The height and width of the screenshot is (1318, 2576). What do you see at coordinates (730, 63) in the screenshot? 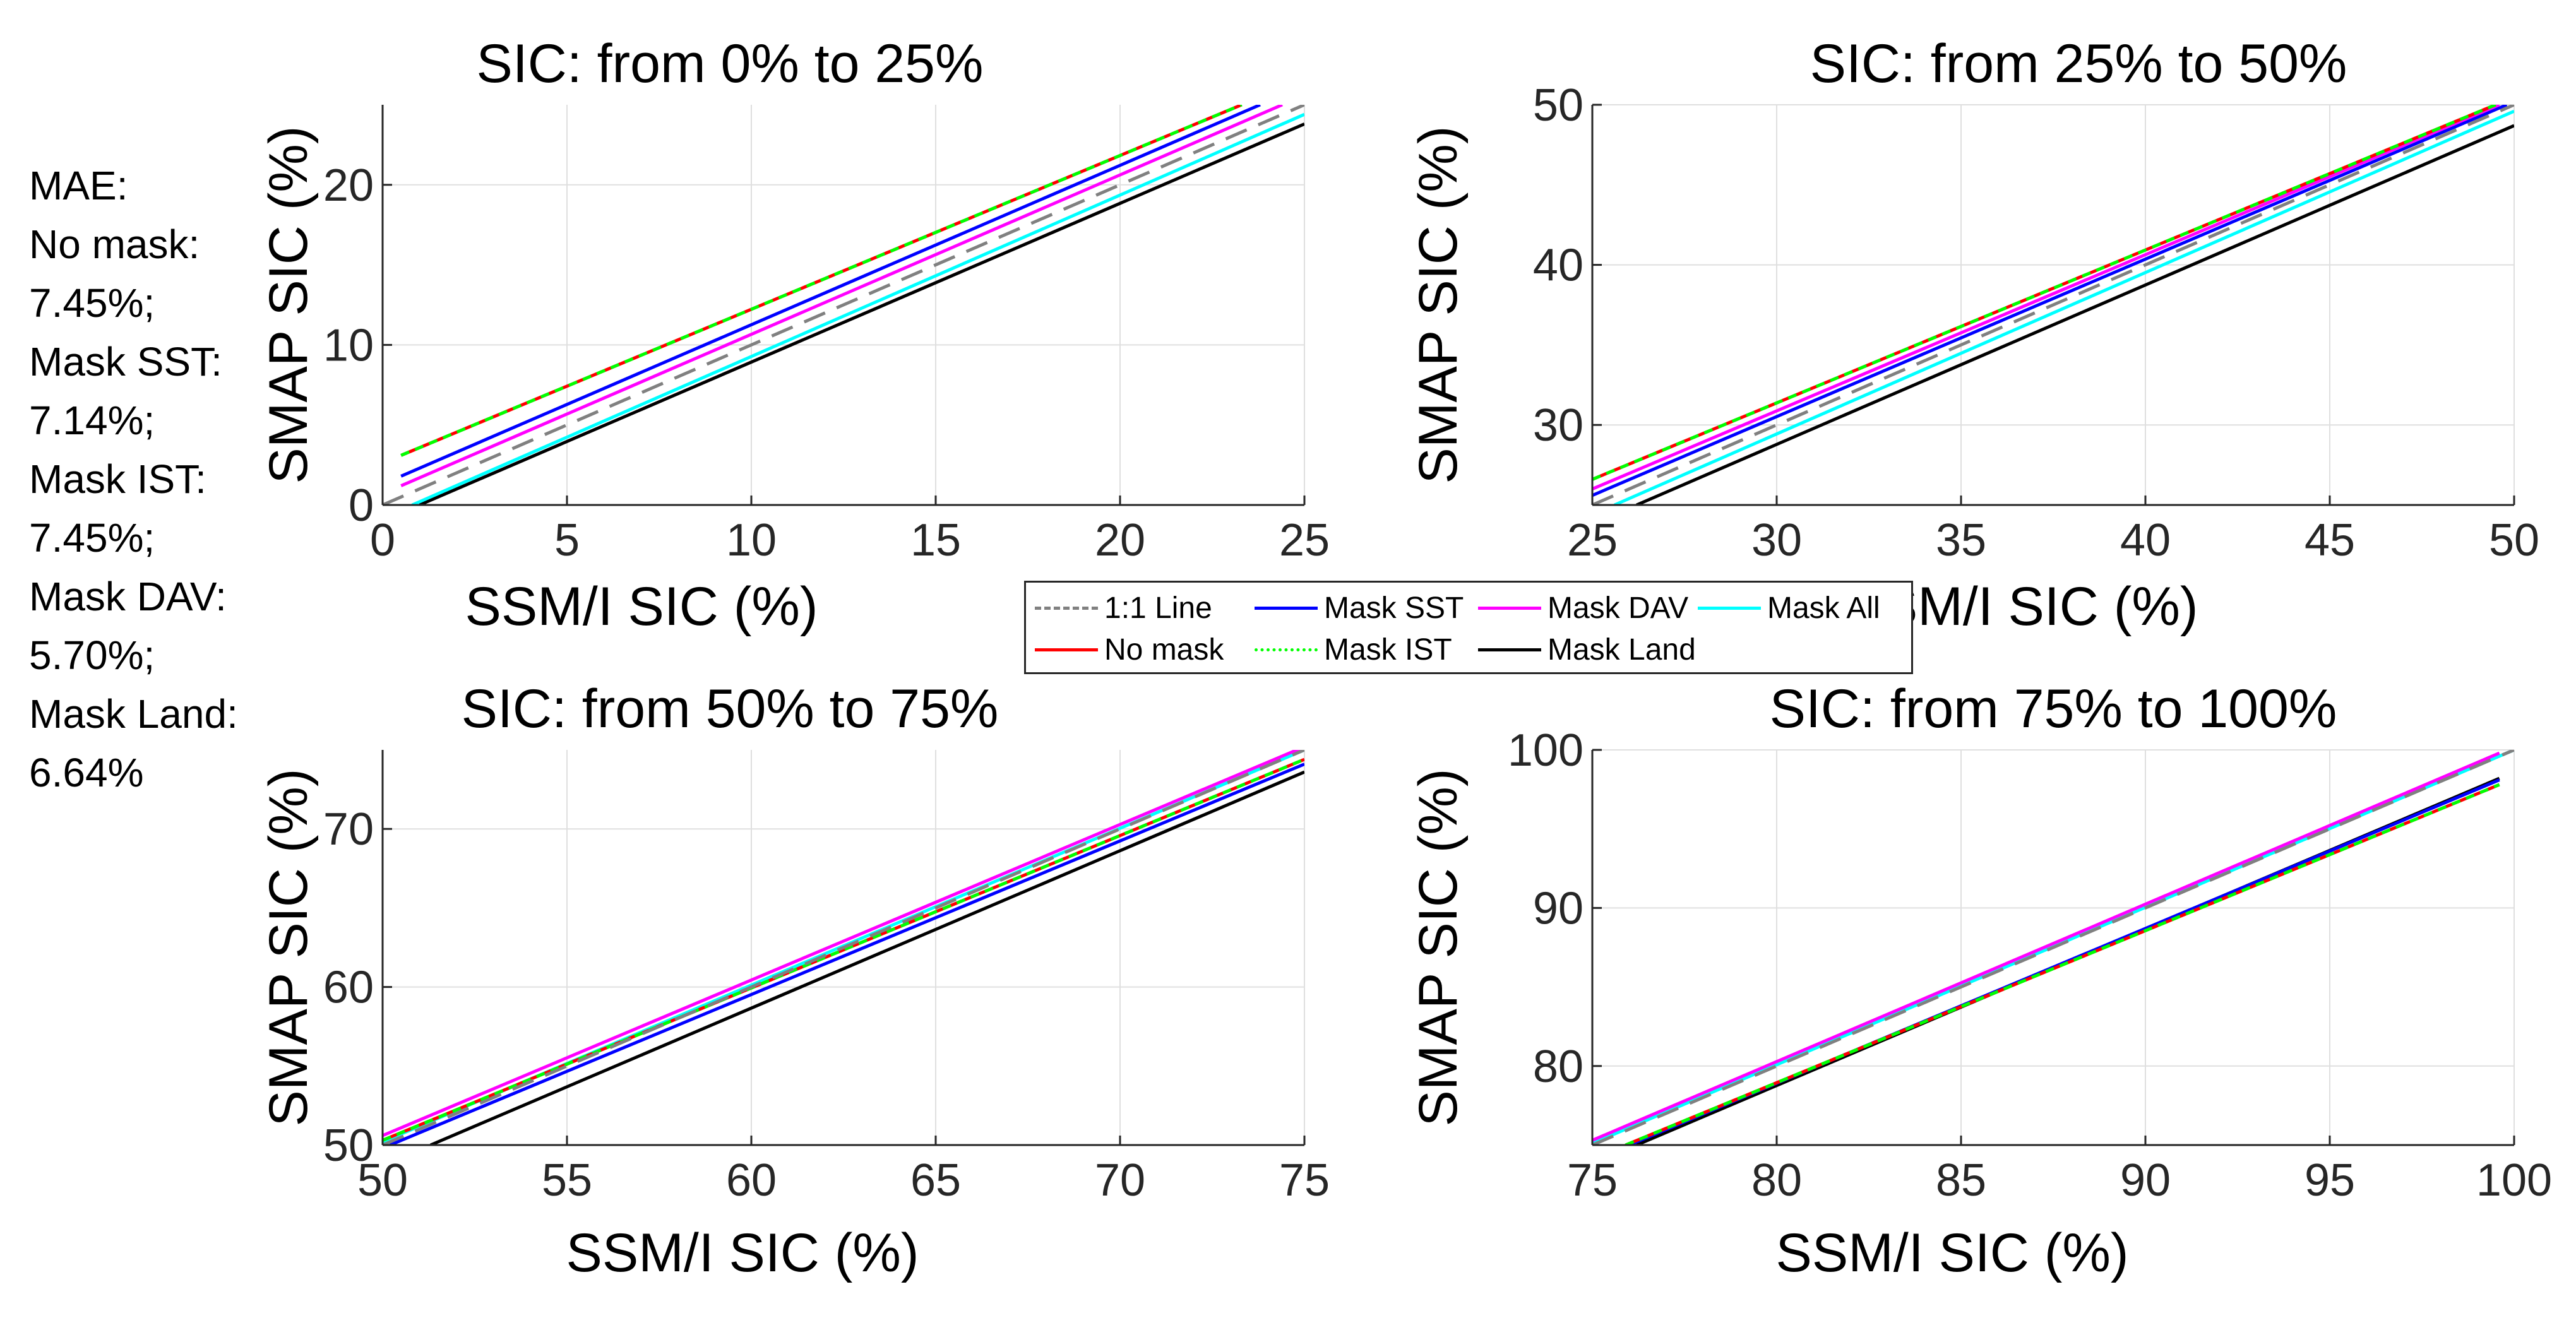
I see `chart-title: SIC: from 0% to 25%` at bounding box center [730, 63].